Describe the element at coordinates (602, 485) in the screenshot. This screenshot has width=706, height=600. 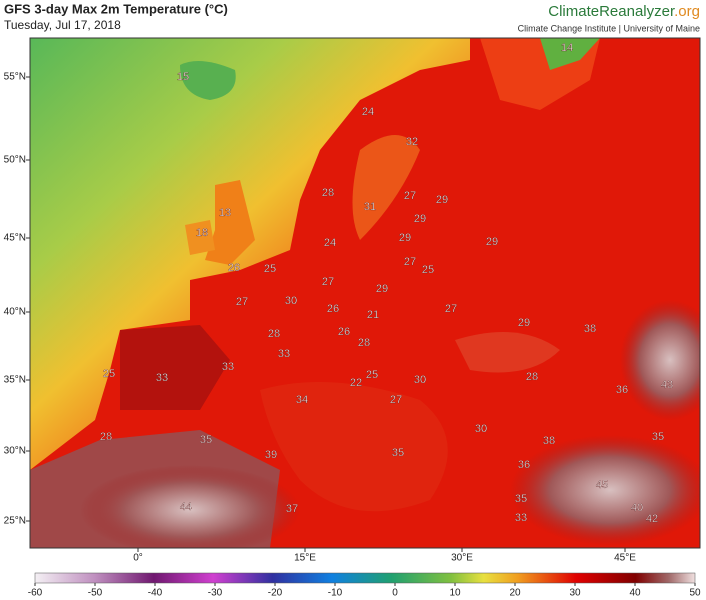
I see `temperature-label: 45` at that location.